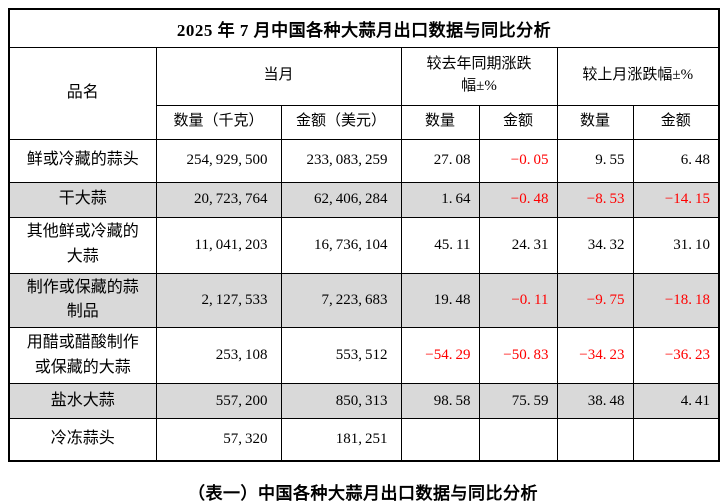 The image size is (724, 503). I want to click on mom-qty-cell: −8. 53, so click(595, 199).